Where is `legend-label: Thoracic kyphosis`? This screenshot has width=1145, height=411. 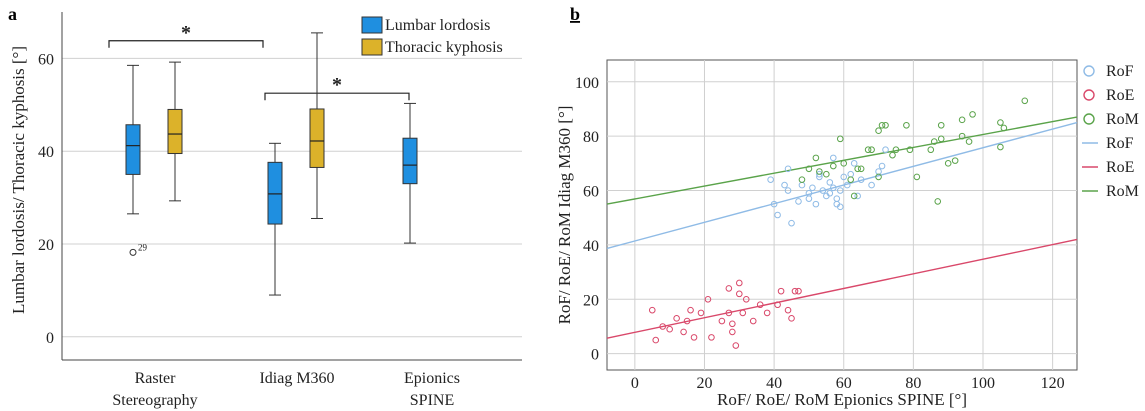 legend-label: Thoracic kyphosis is located at coordinates (444, 47).